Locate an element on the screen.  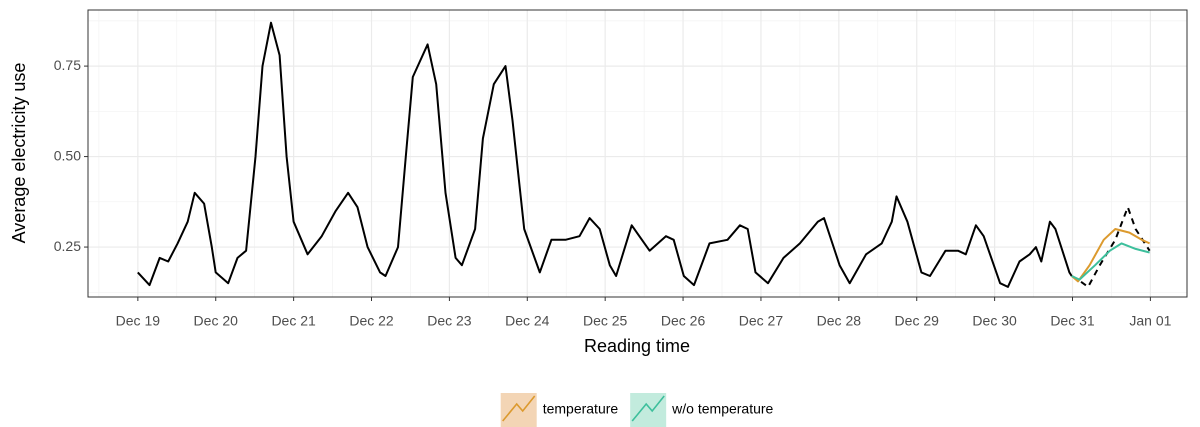
x-tick-label: Dec 20 is located at coordinates (216, 321).